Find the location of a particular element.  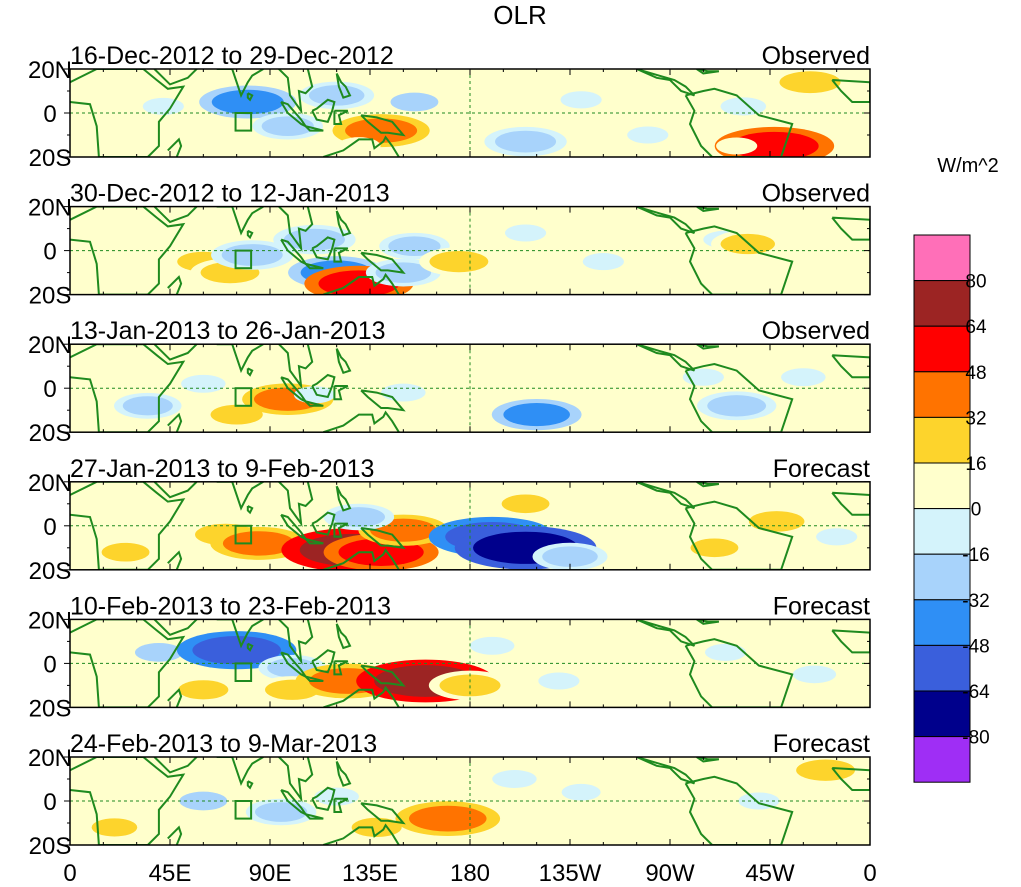

chart-title: OLR is located at coordinates (519, 15).